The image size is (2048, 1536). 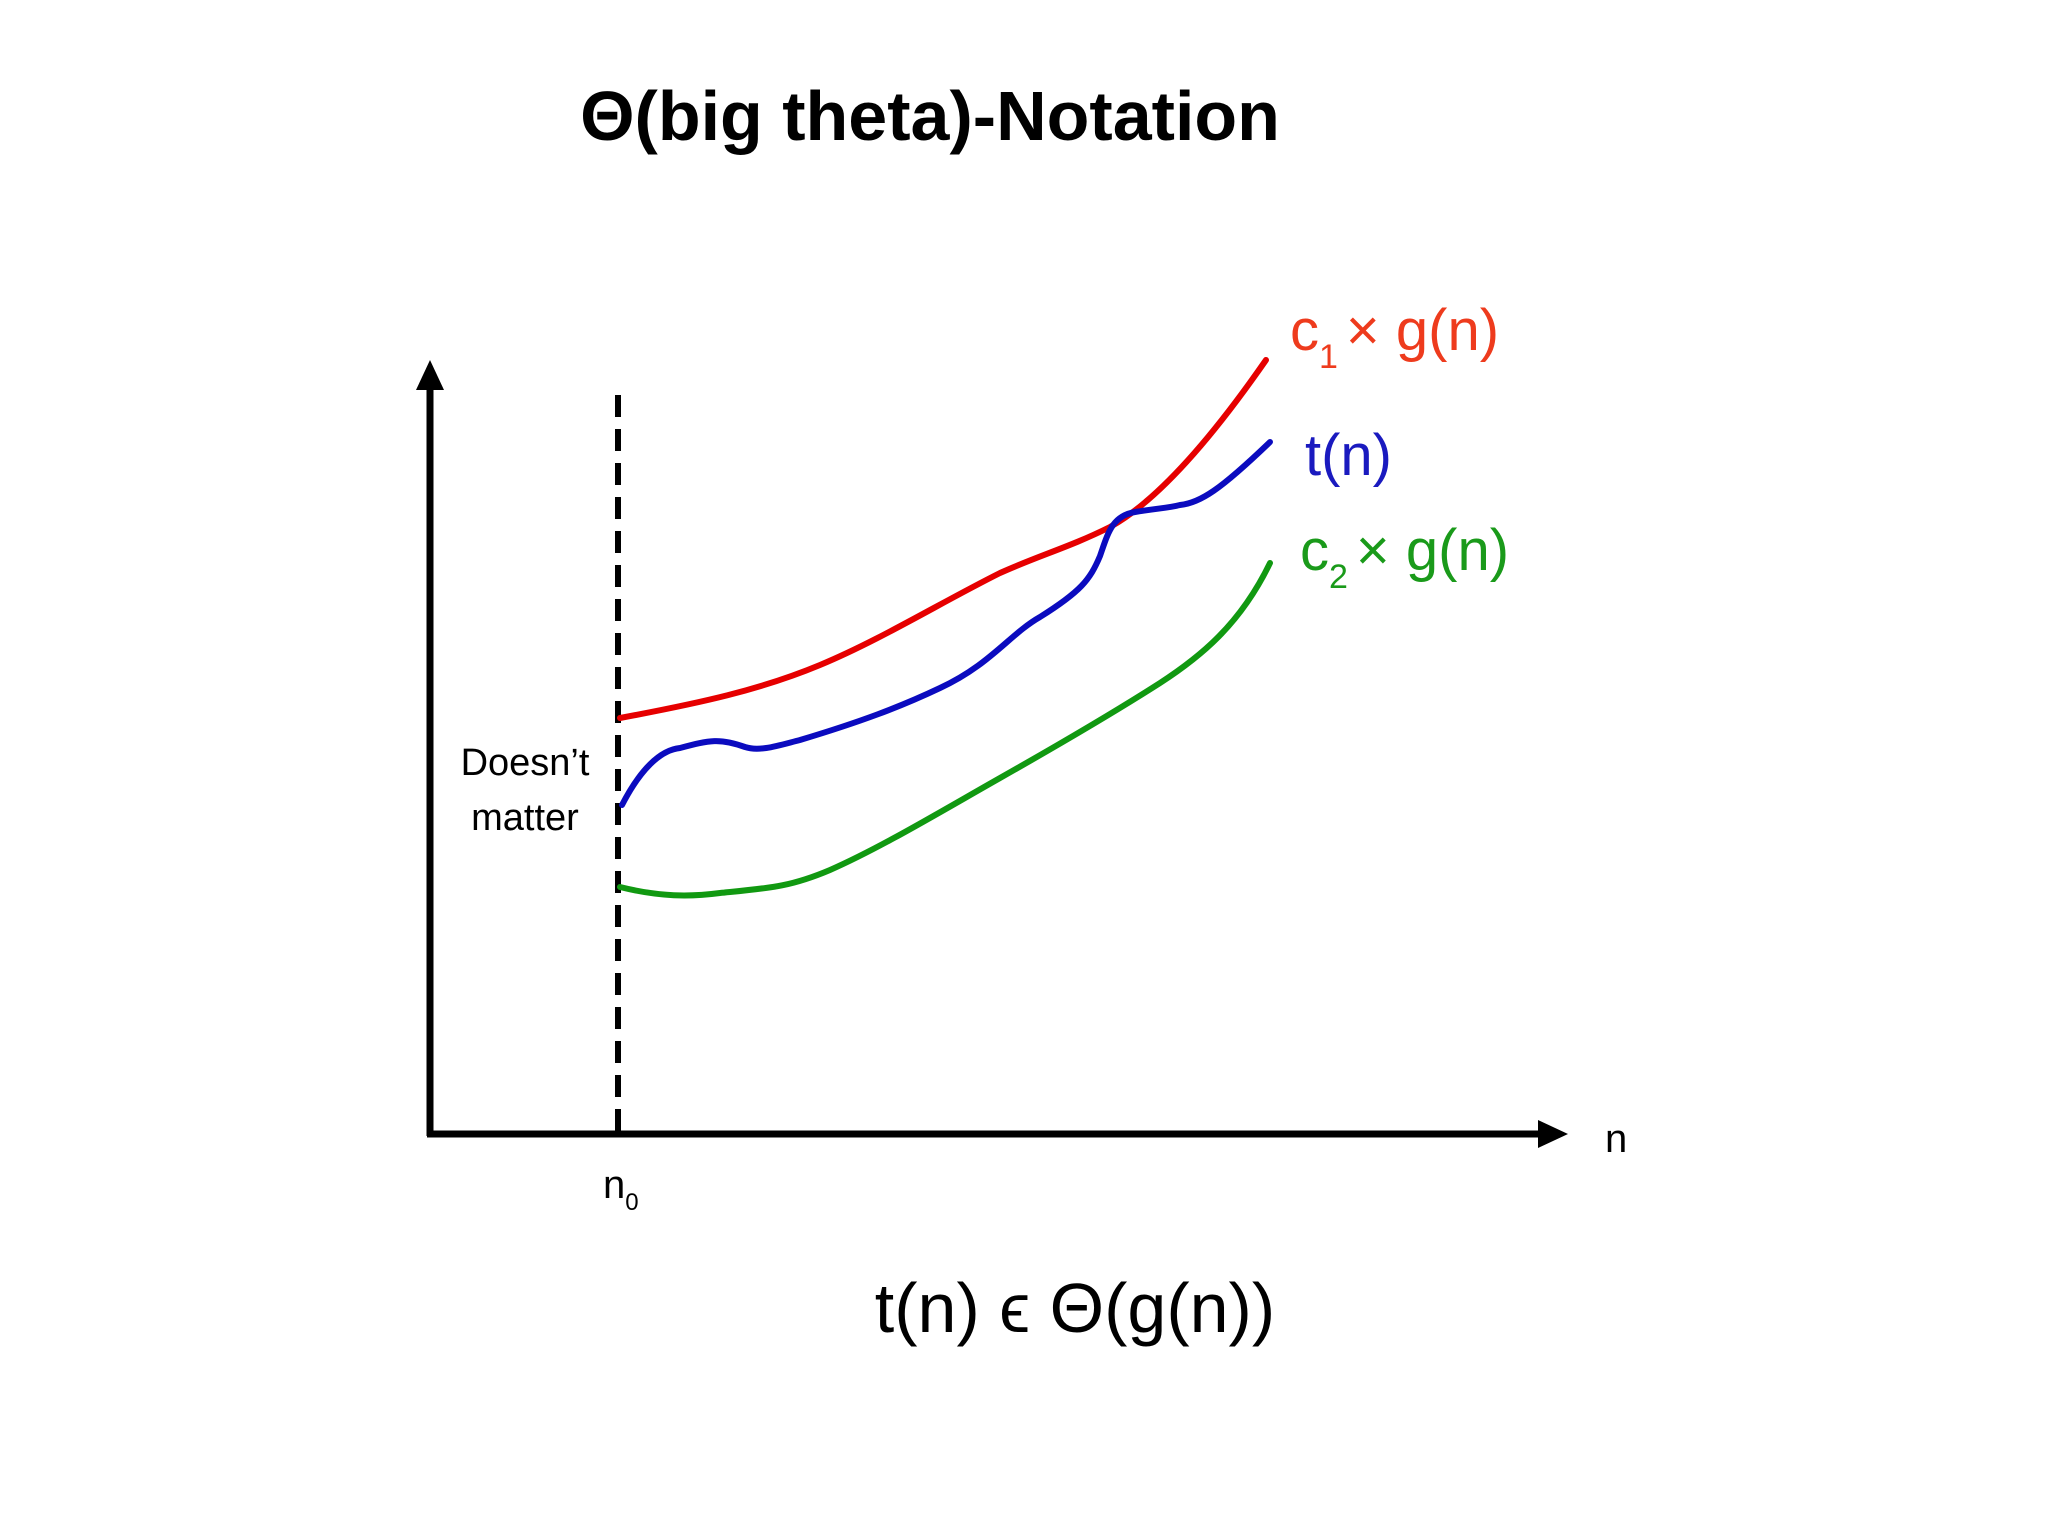 What do you see at coordinates (930, 116) in the screenshot?
I see `page-title: Θ(big theta)-Notation` at bounding box center [930, 116].